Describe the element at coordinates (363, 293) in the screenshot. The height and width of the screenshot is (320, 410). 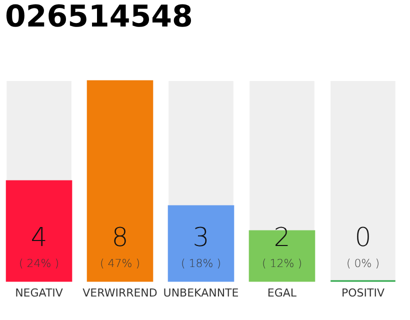
I see `x-tick-label: POSITIV` at that location.